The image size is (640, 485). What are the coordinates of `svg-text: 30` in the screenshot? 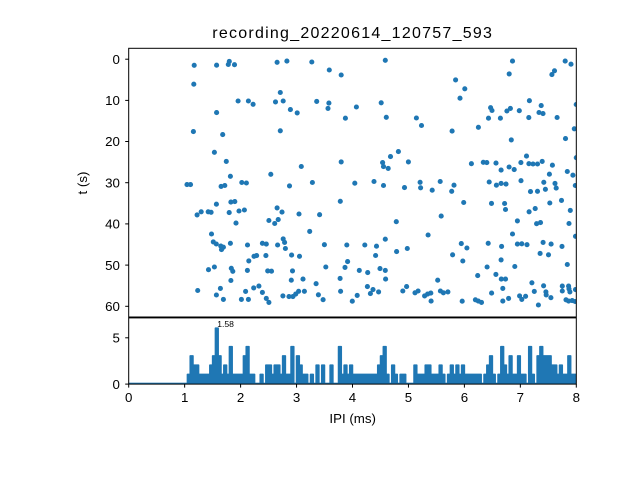 It's located at (112, 182).